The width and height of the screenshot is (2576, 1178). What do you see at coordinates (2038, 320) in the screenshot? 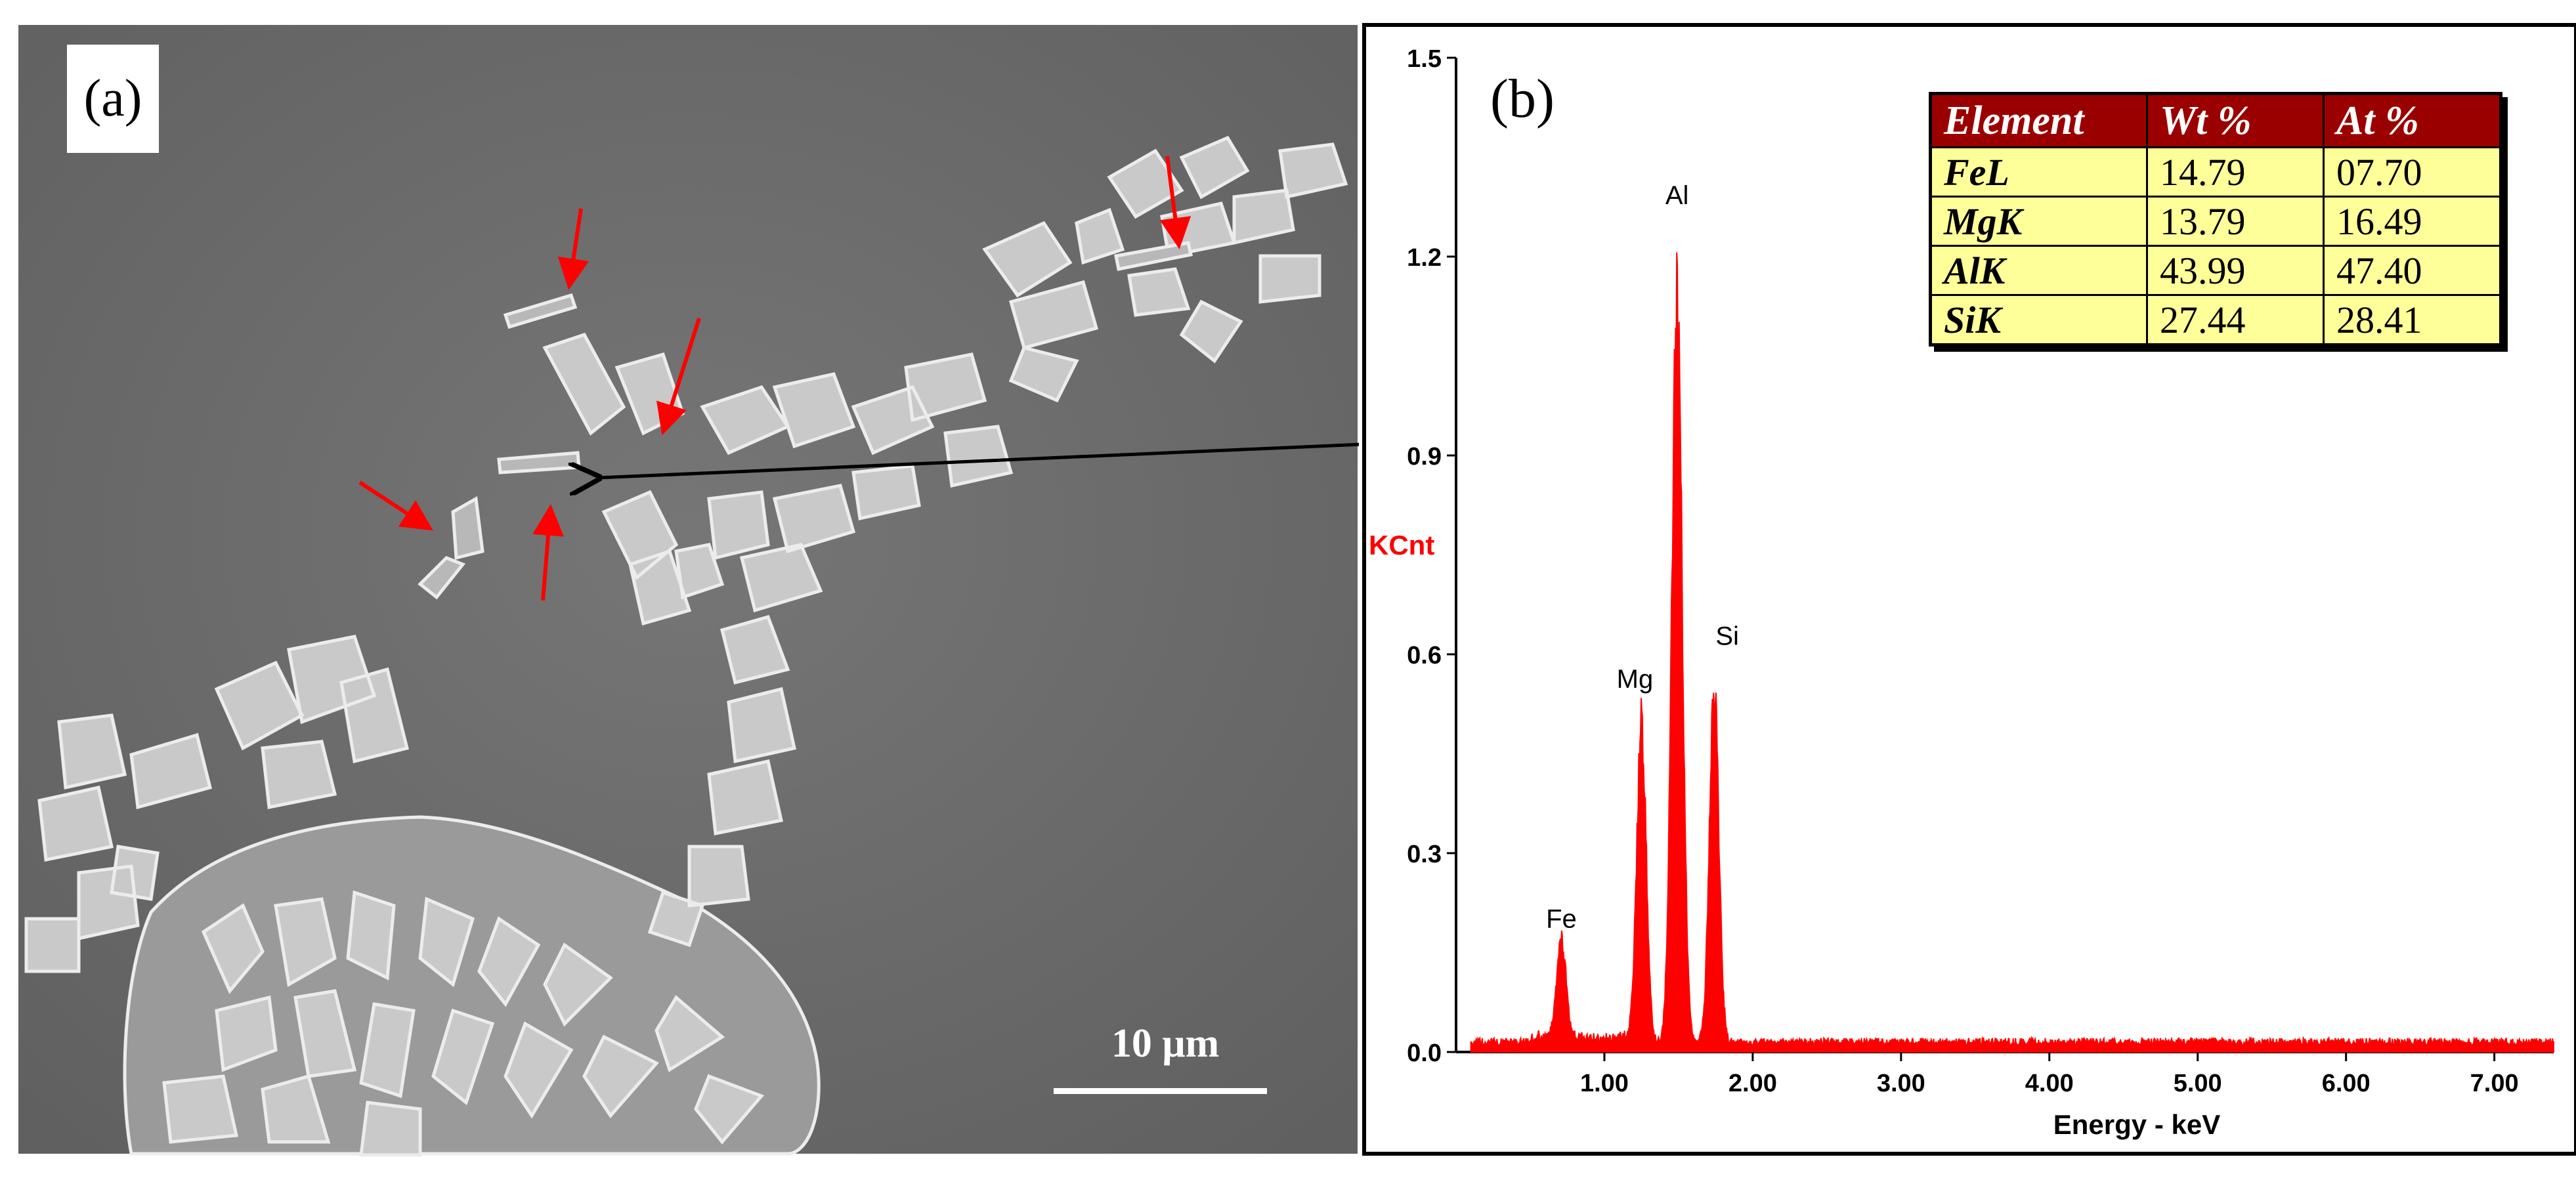
I see `cell-element: SiK` at bounding box center [2038, 320].